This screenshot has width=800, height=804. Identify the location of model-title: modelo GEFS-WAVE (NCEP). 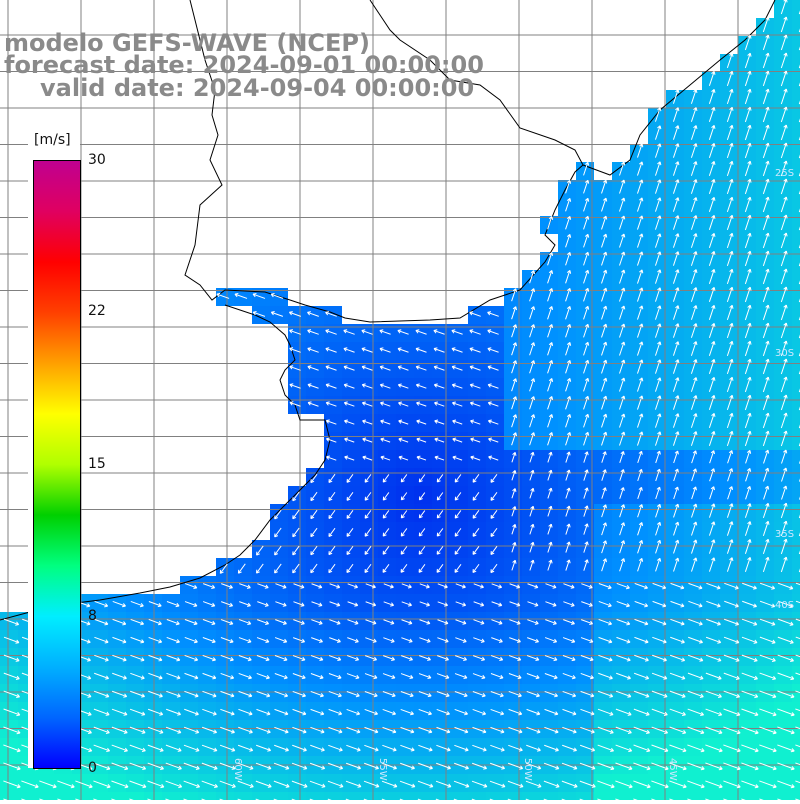
(187, 43).